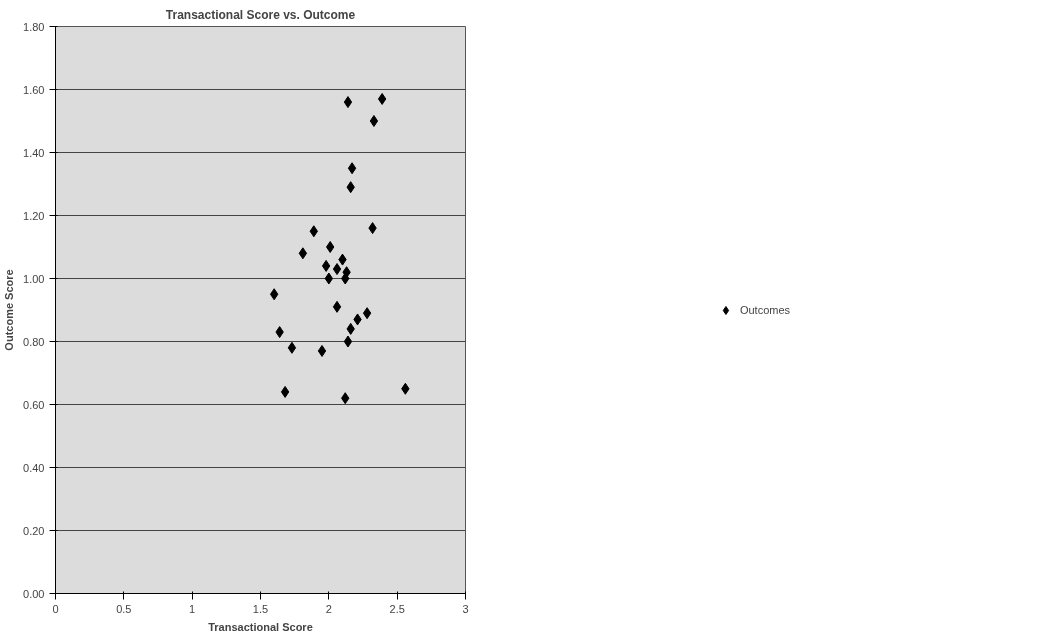 The image size is (1045, 643). What do you see at coordinates (34, 341) in the screenshot?
I see `y-tick-label: 0.80` at bounding box center [34, 341].